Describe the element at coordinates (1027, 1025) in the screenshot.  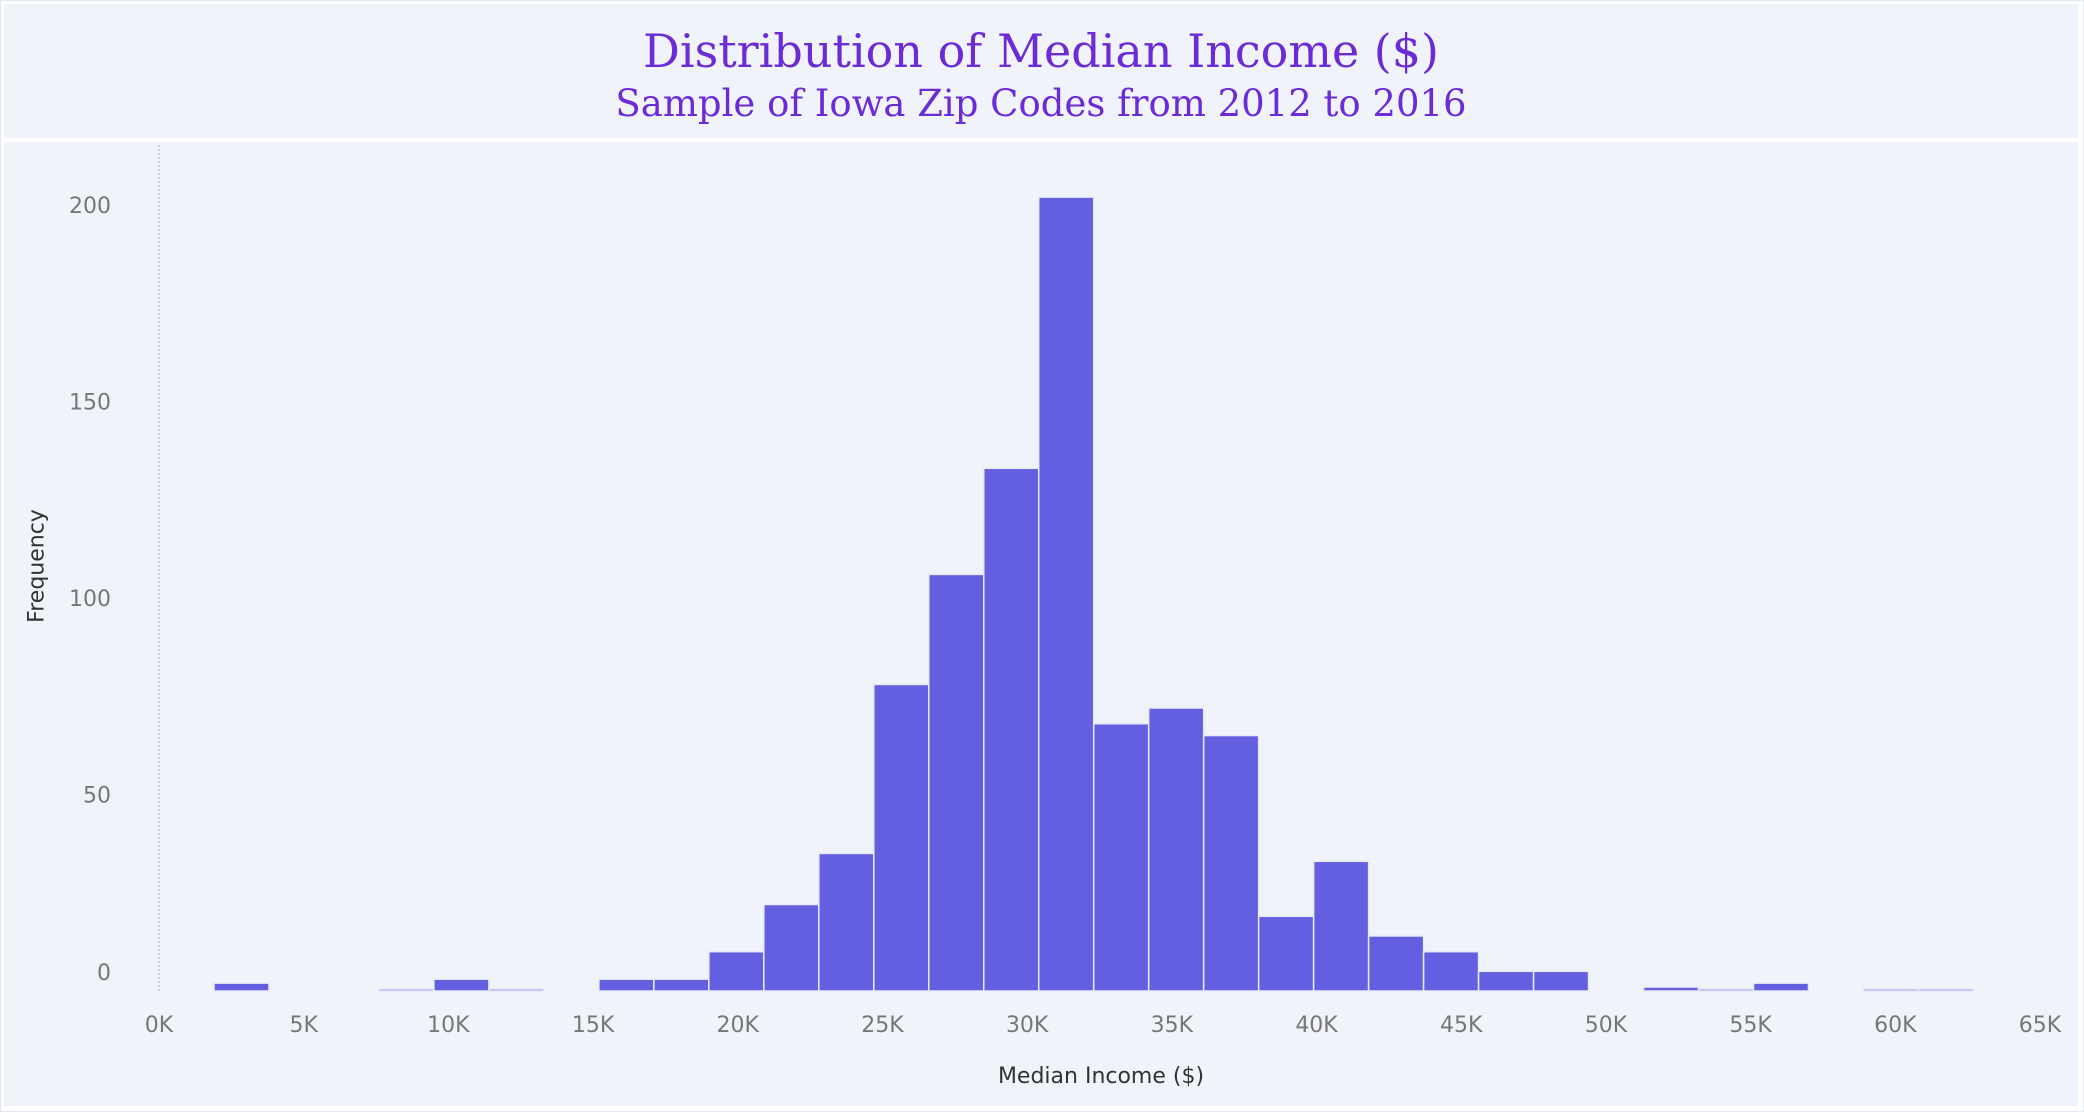
I see `x-tick-label: 30K` at that location.